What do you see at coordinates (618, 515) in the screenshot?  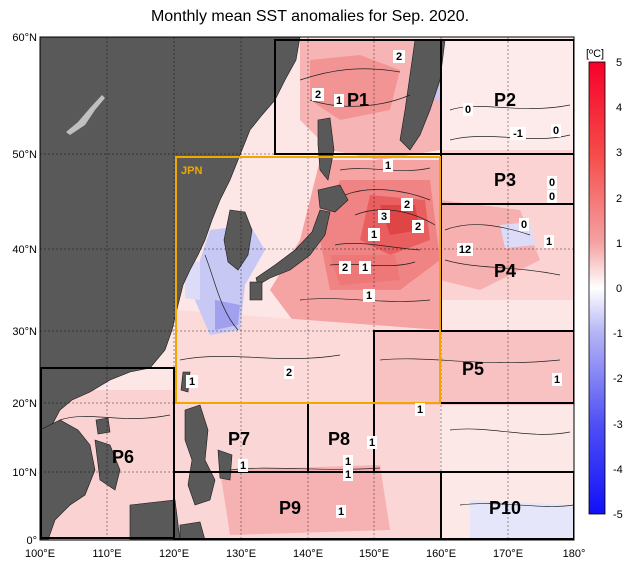 I see `colorbar-tick: -5` at bounding box center [618, 515].